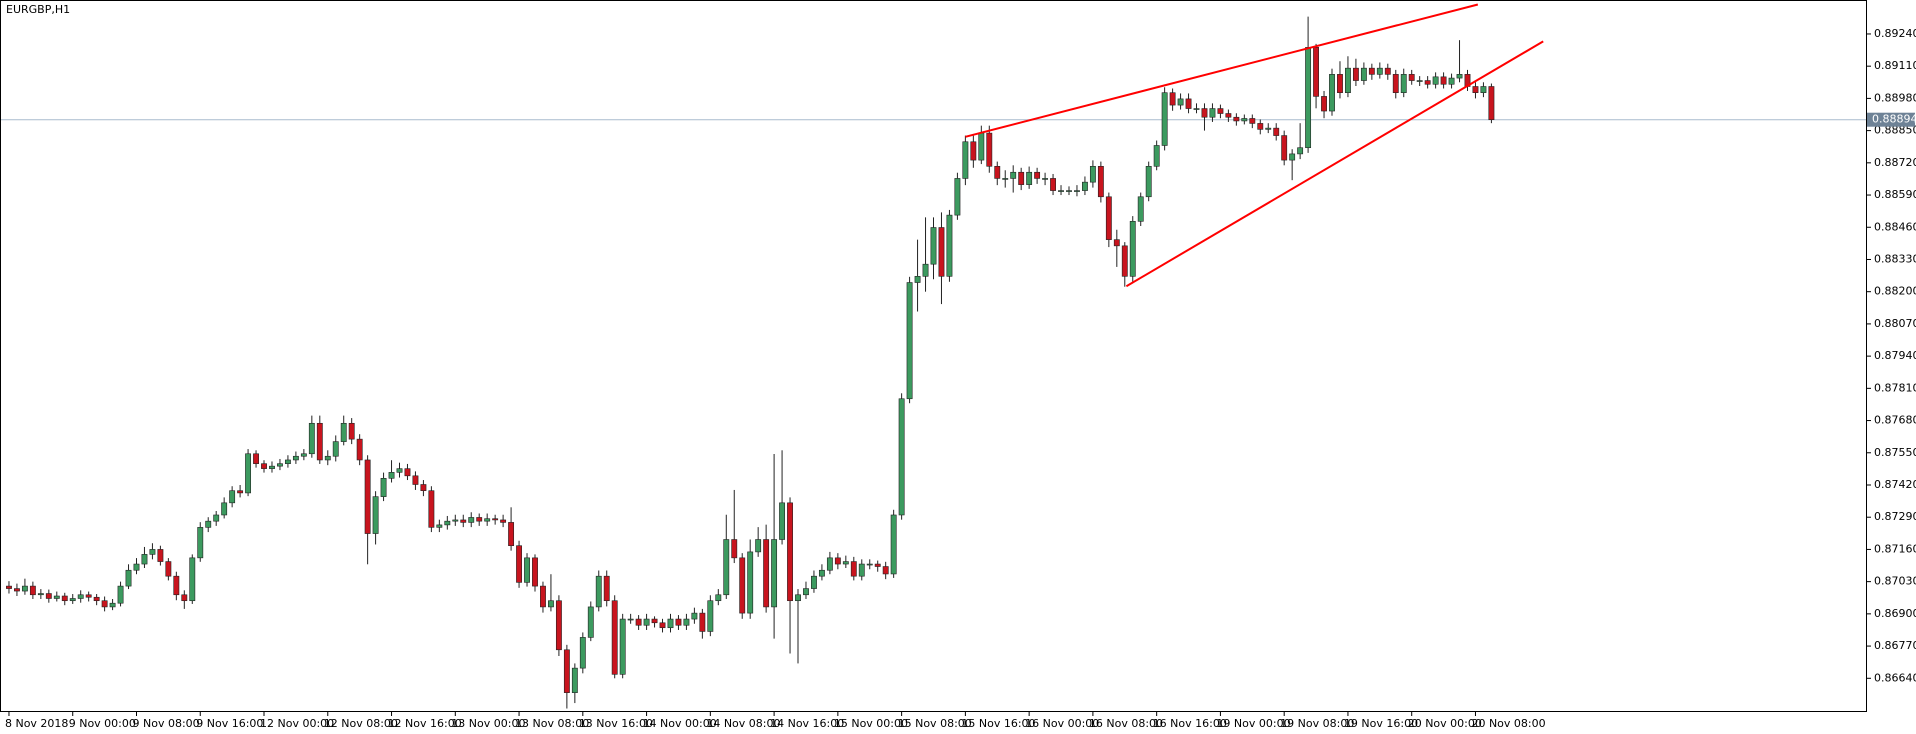 Image resolution: width=1916 pixels, height=734 pixels. I want to click on y-tick-label: 0.87420, so click(1895, 484).